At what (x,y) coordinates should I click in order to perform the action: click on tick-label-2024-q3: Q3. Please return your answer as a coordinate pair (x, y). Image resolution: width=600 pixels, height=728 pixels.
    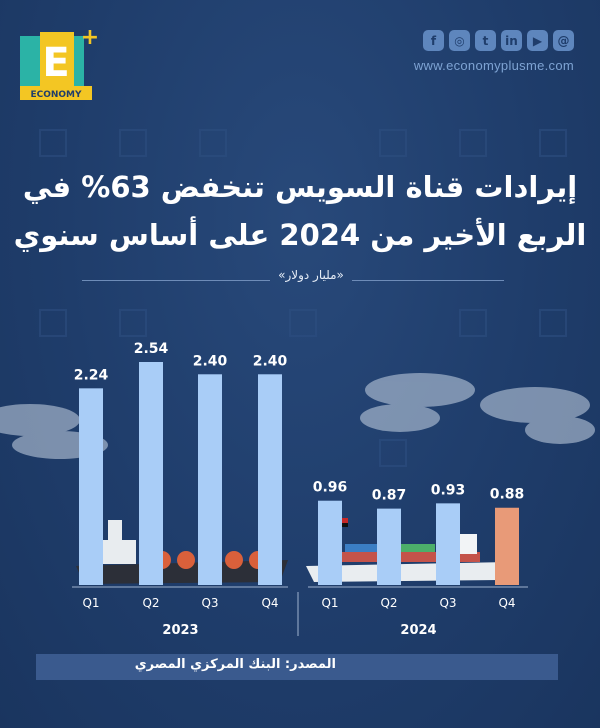
    Looking at the image, I should click on (447, 603).